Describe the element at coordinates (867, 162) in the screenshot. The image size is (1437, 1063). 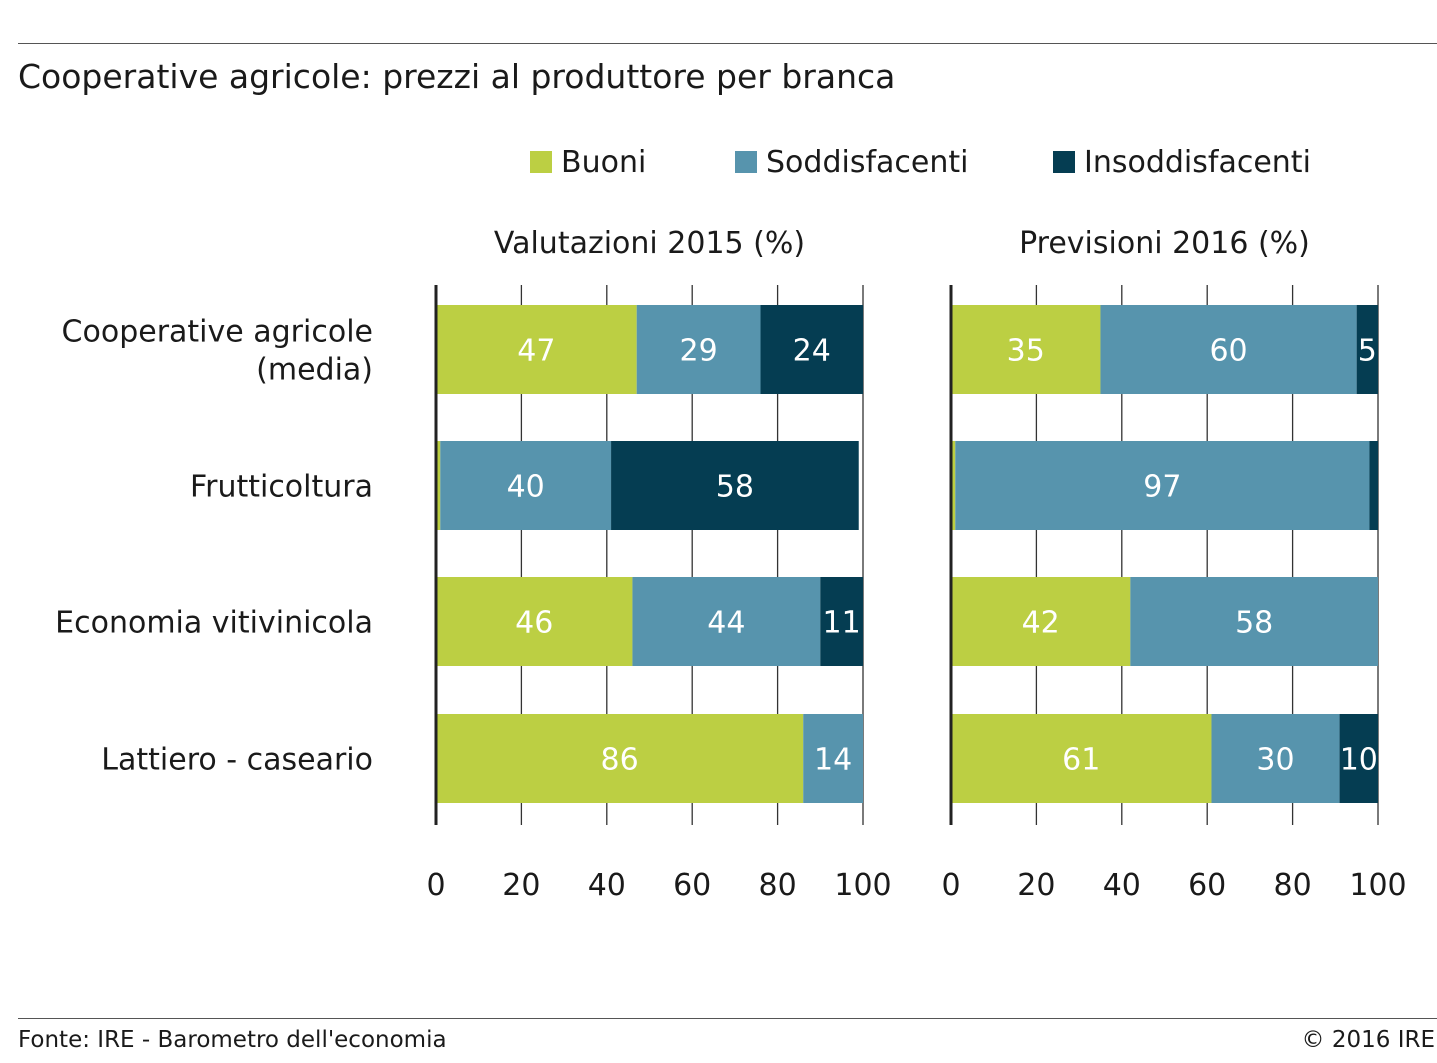
I see `legend-label-soddisfacenti: Soddisfacenti` at that location.